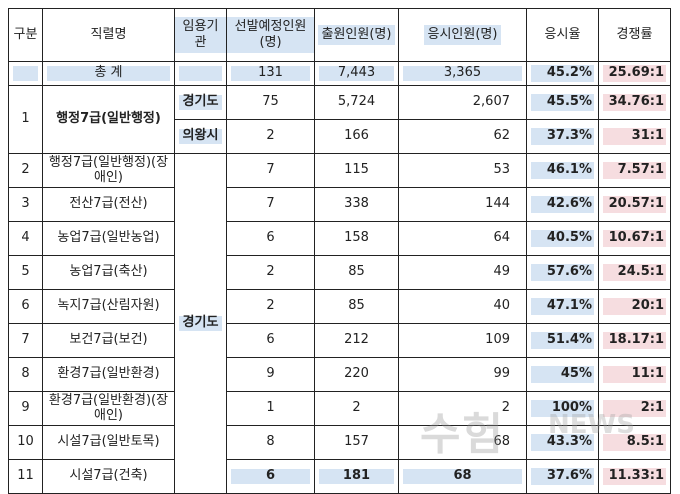 The height and width of the screenshot is (494, 680). I want to click on row-chulwon: 220, so click(356, 374).